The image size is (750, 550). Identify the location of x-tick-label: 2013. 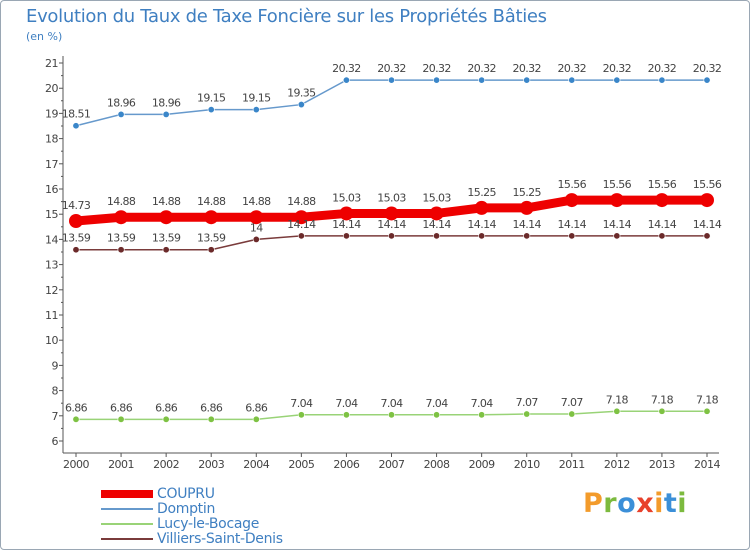
(662, 464).